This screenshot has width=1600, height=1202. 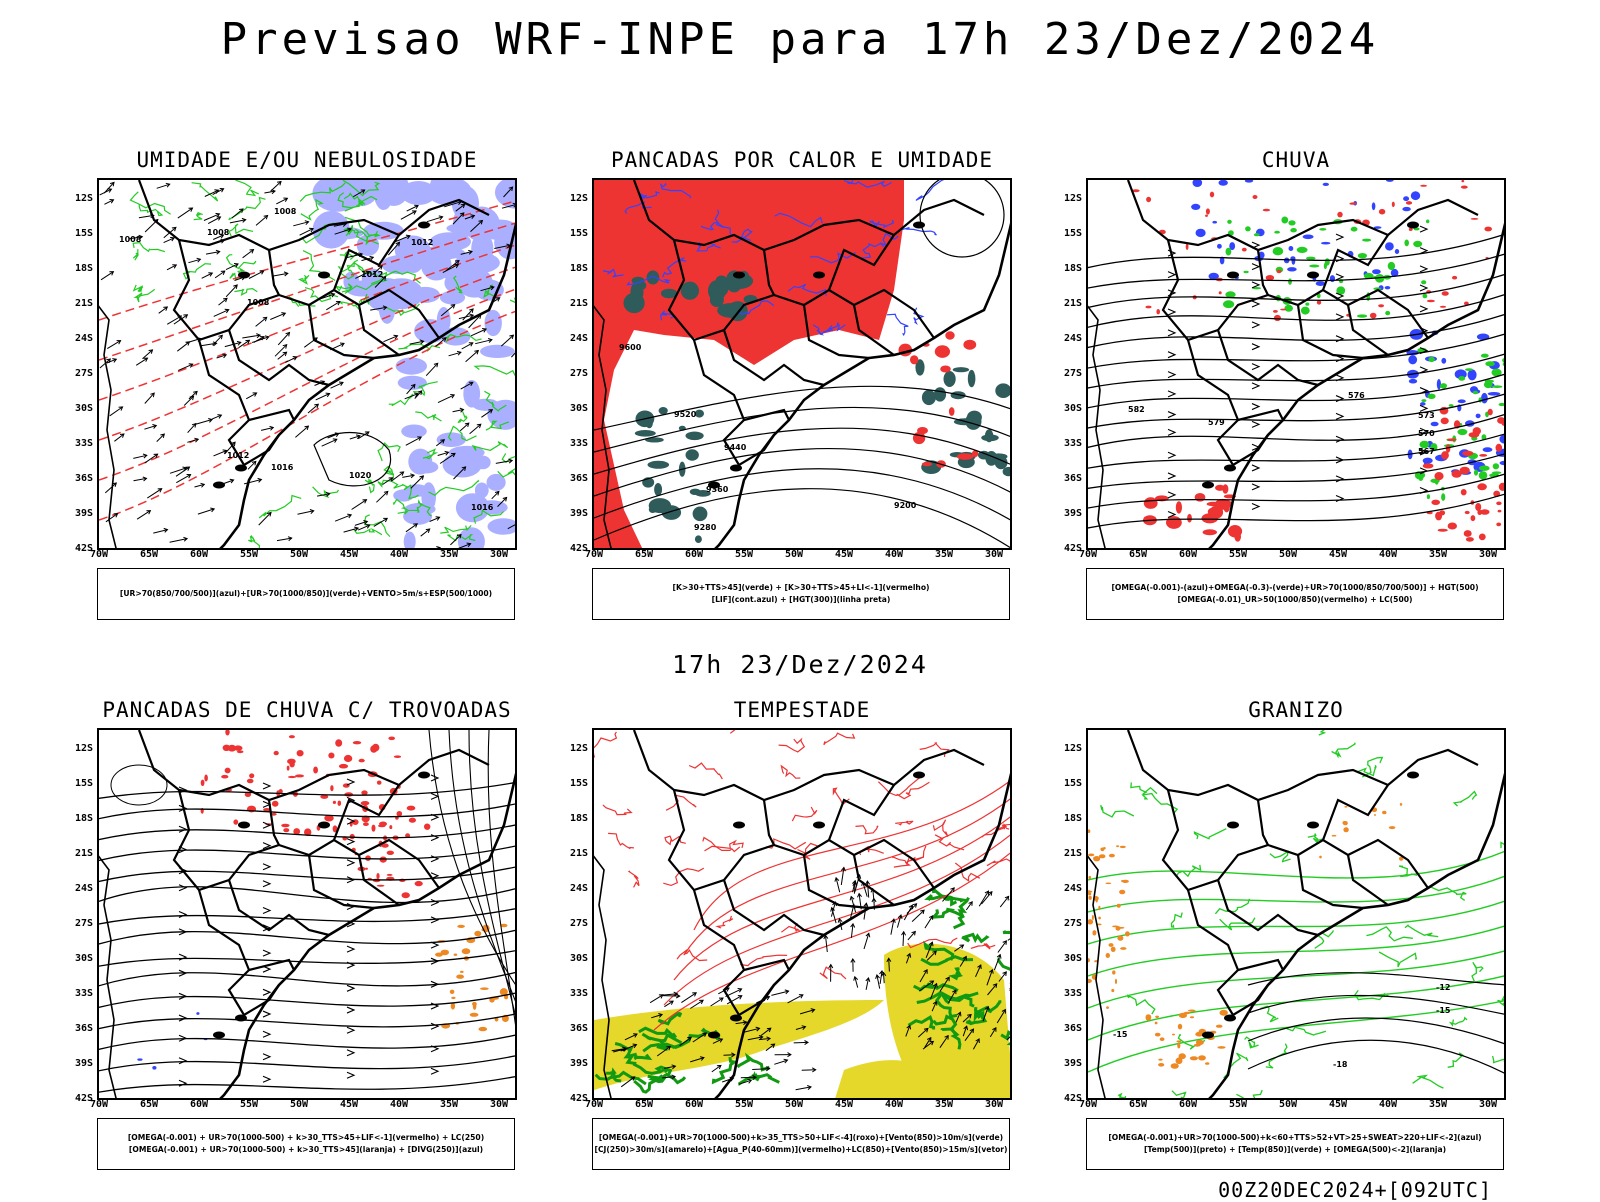 What do you see at coordinates (658, 489) in the screenshot?
I see `convection-teal-south-patch` at bounding box center [658, 489].